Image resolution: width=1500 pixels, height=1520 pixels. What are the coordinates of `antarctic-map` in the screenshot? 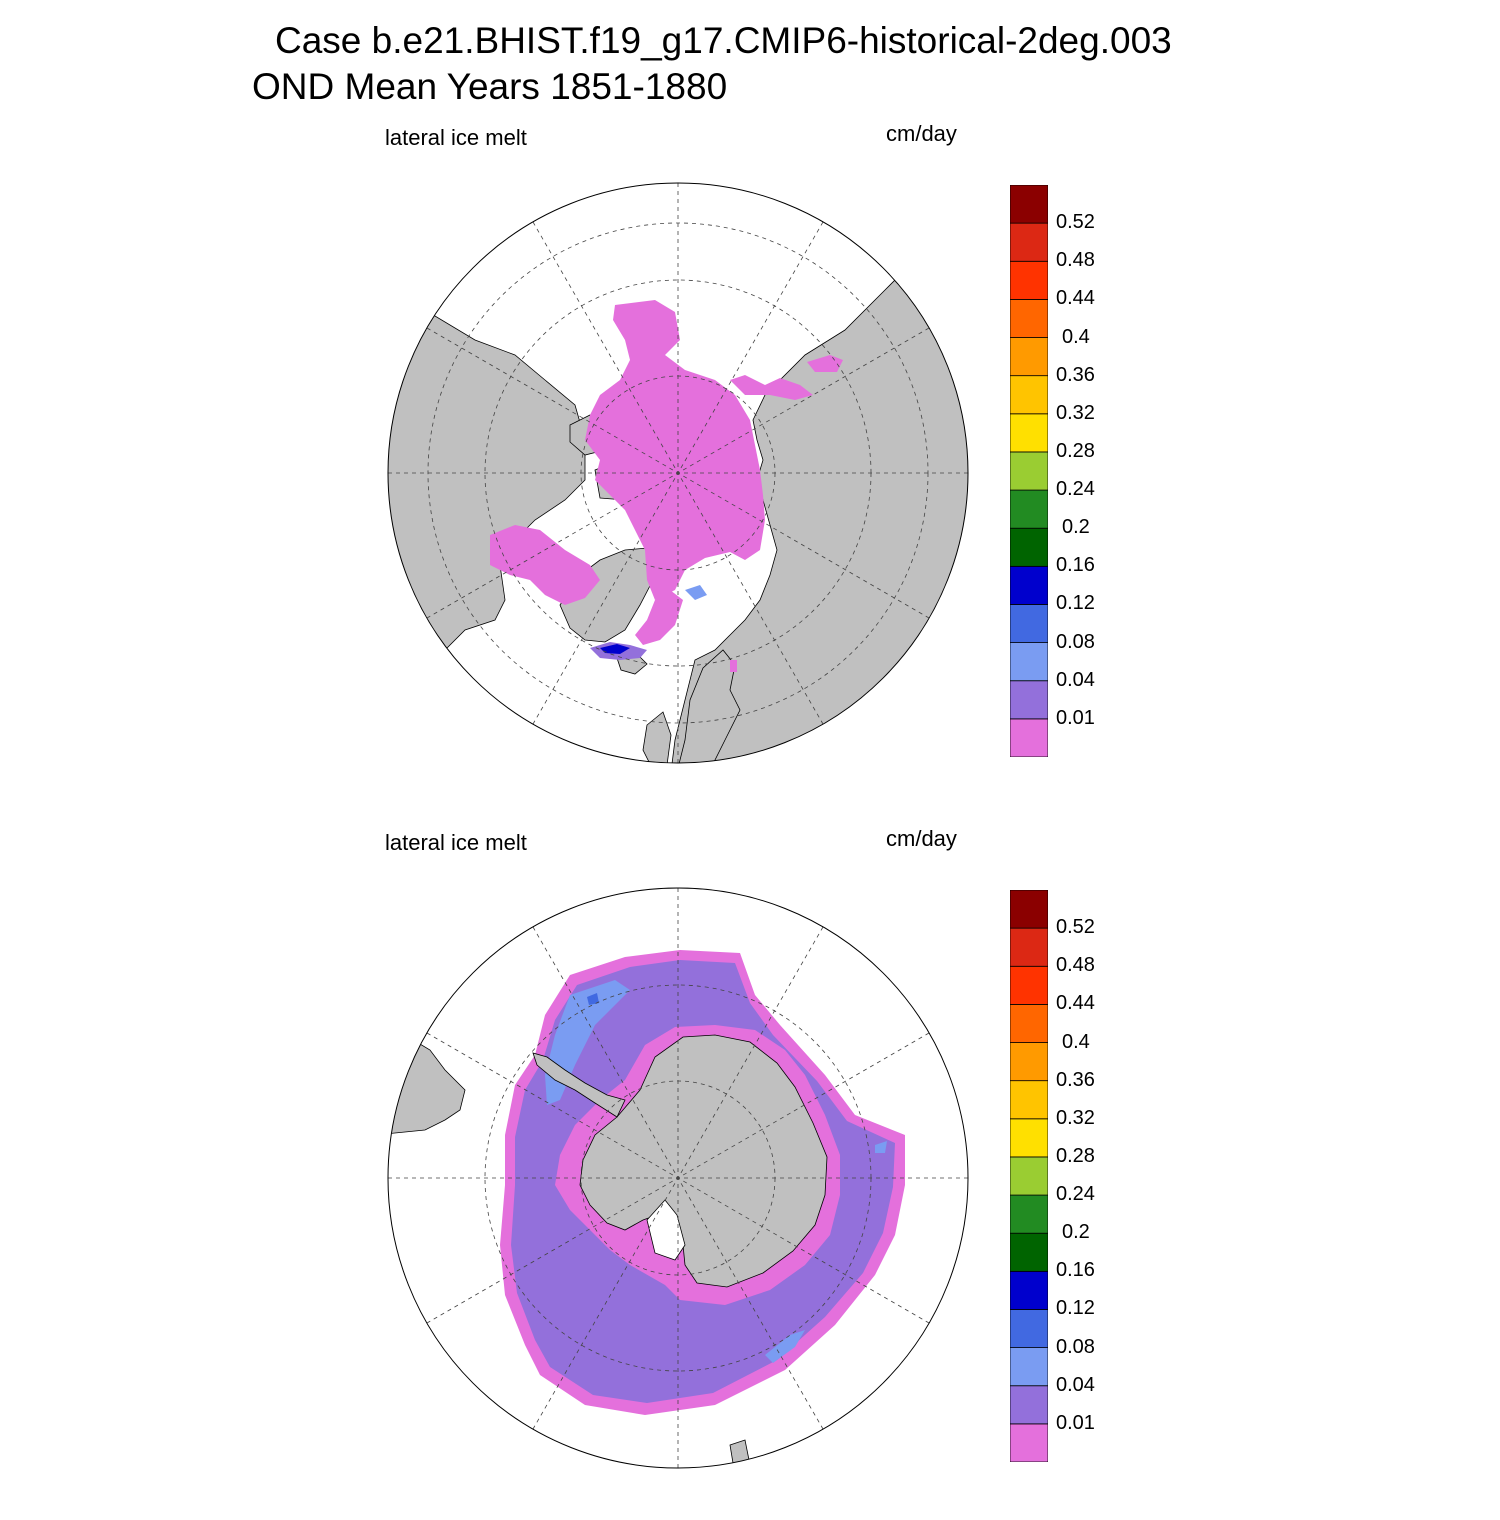 It's located at (678, 1178).